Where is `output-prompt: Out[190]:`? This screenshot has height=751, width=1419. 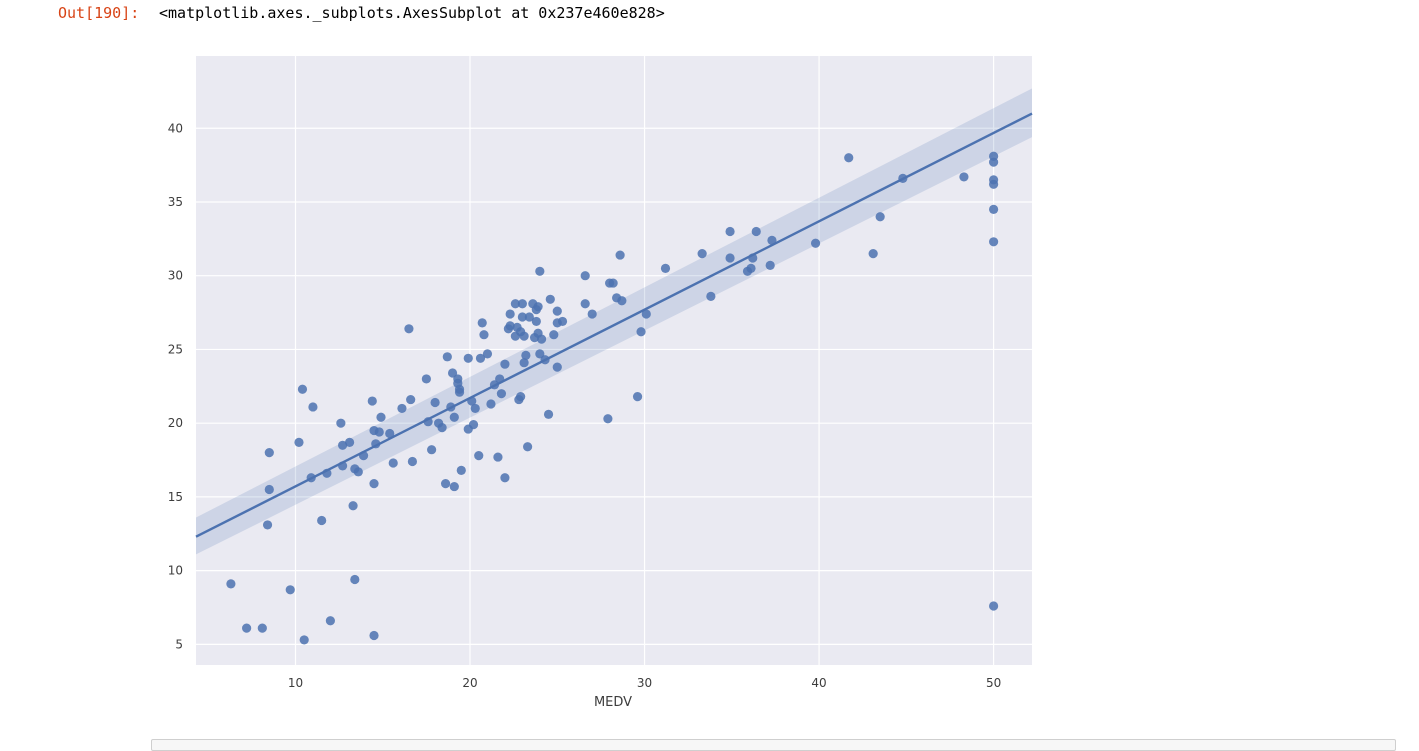
output-prompt: Out[190]: is located at coordinates (99, 13).